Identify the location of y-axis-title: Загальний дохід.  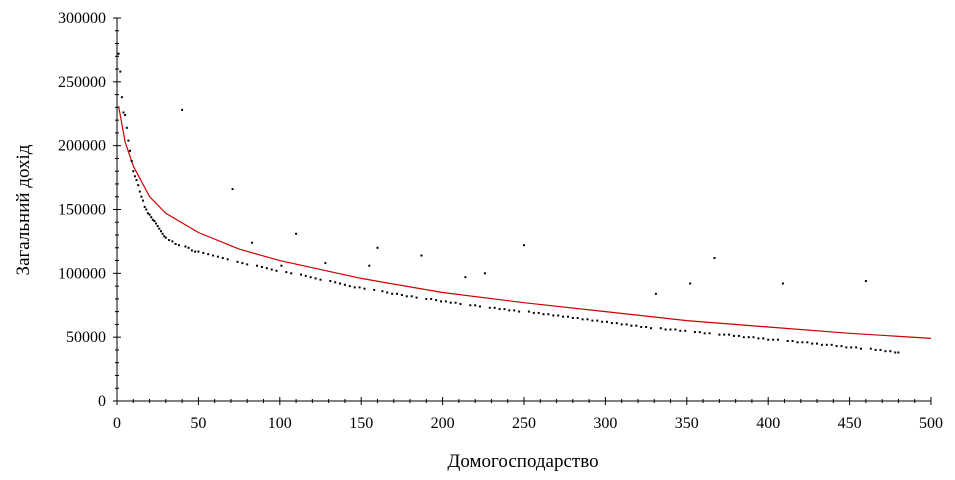
(23, 209).